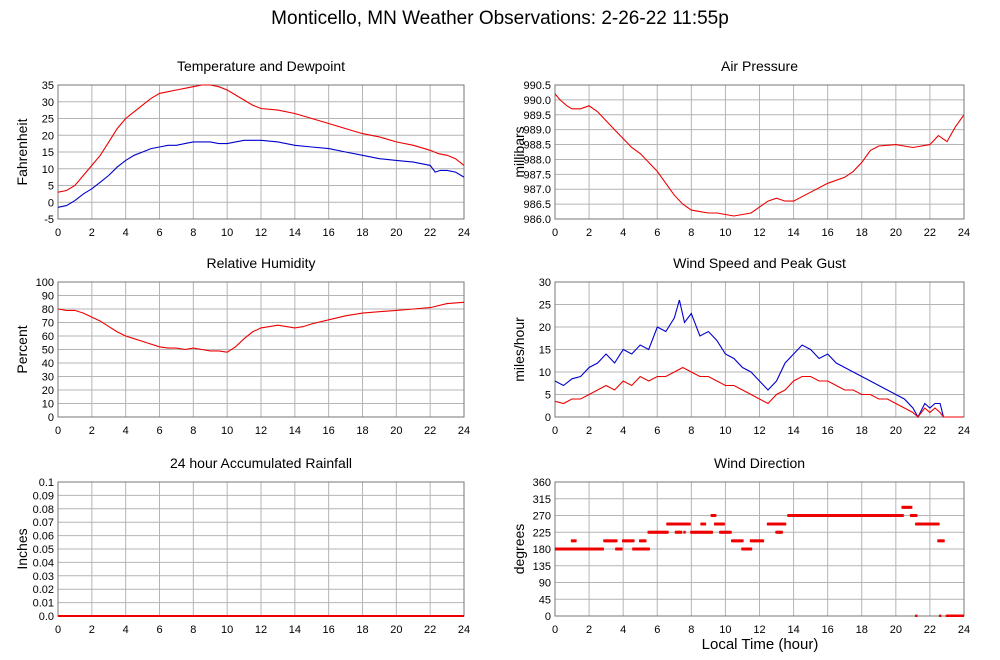 The image size is (1000, 660). I want to click on y-tick-label: 180, so click(542, 550).